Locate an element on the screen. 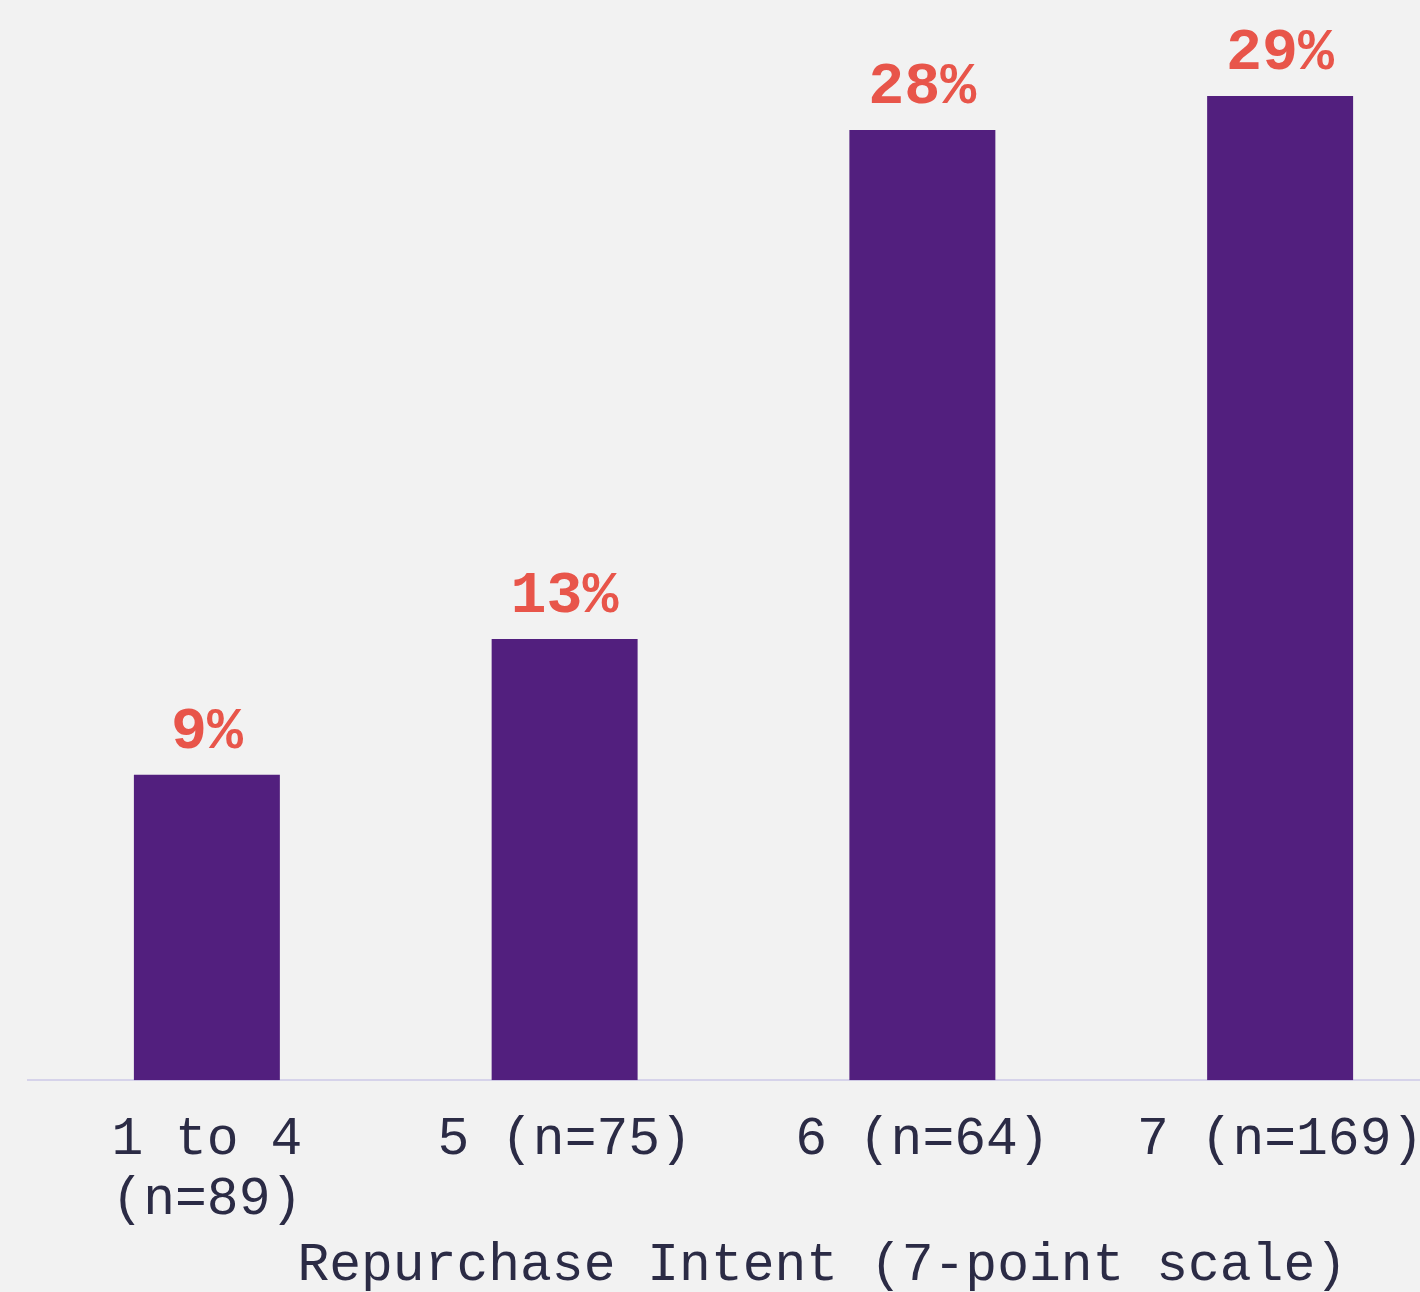 The width and height of the screenshot is (1420, 1292). x-tick-label: 1 to 4 (n=89) is located at coordinates (207, 1170).